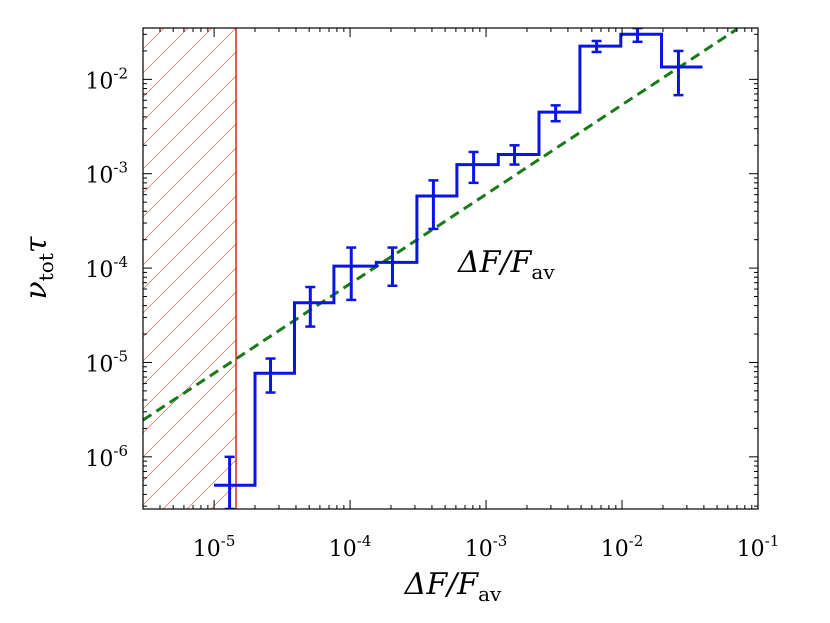 This screenshot has width=830, height=623. Describe the element at coordinates (622, 547) in the screenshot. I see `x-tick-label: 10⁻²` at that location.